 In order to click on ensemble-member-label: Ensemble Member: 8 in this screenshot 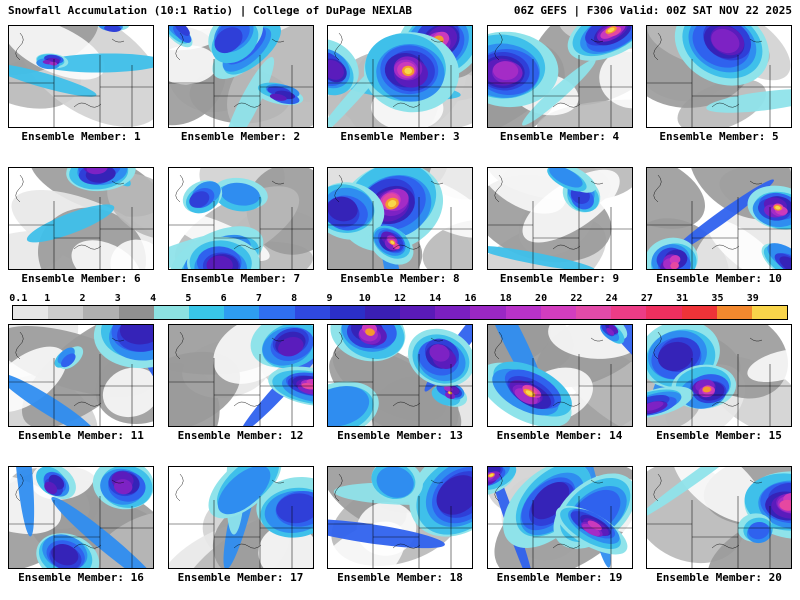, I will do `click(400, 278)`.